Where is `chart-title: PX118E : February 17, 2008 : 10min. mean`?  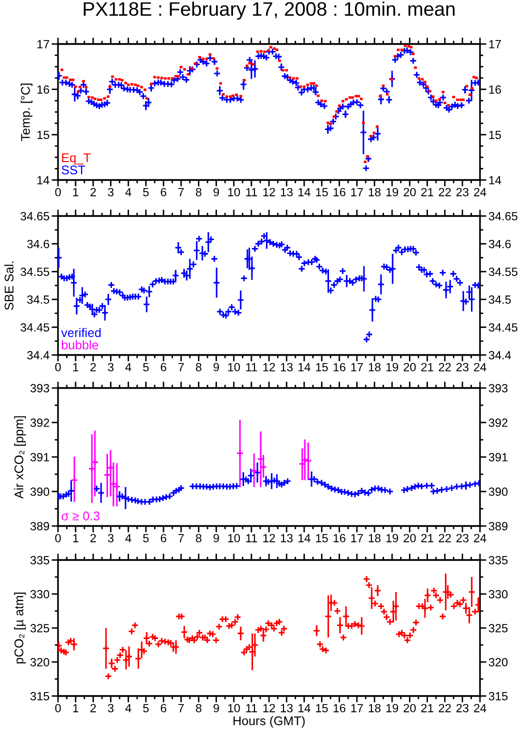 chart-title: PX118E : February 17, 2008 : 10min. mean is located at coordinates (269, 11).